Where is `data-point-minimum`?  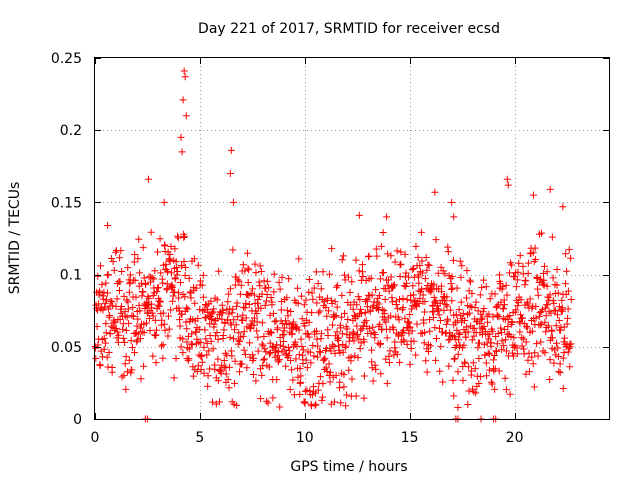
data-point-minimum is located at coordinates (458, 407).